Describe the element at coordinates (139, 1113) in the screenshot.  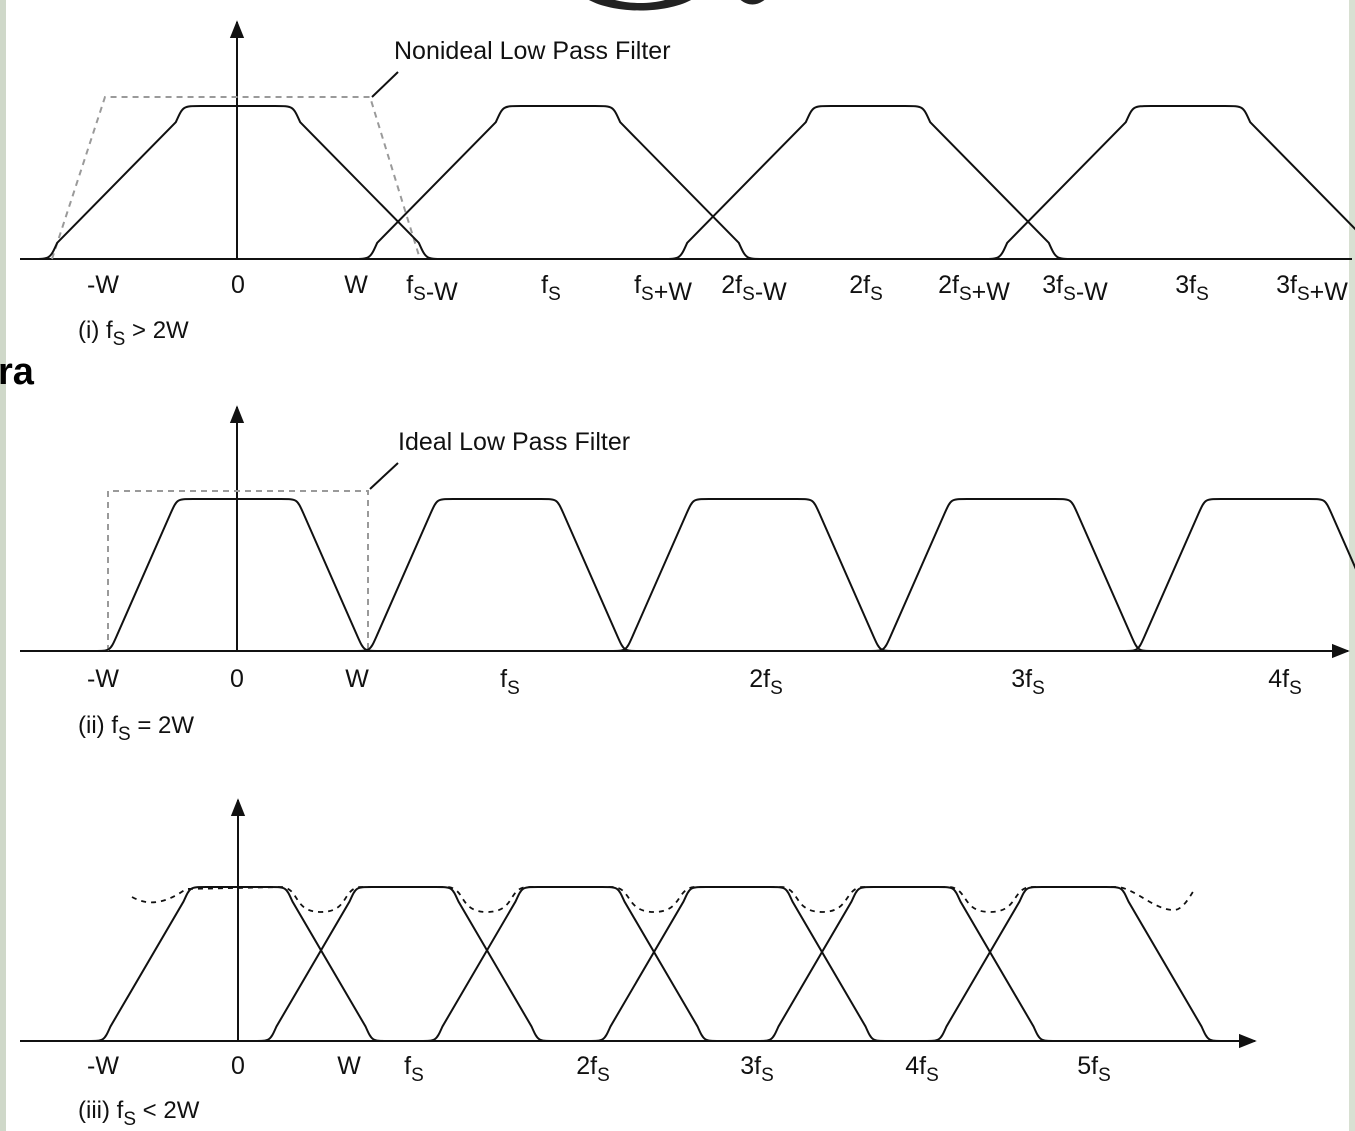
I see `case-caption: (iii) fS < 2W` at that location.